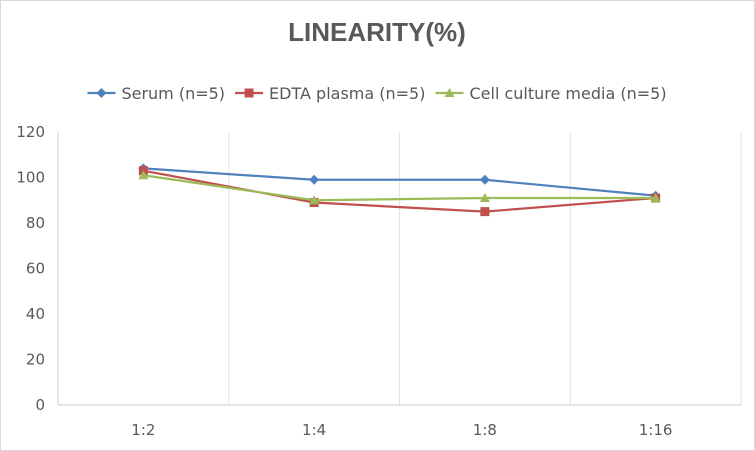 The height and width of the screenshot is (451, 755). What do you see at coordinates (485, 430) in the screenshot?
I see `x-tick-label: 1:8` at bounding box center [485, 430].